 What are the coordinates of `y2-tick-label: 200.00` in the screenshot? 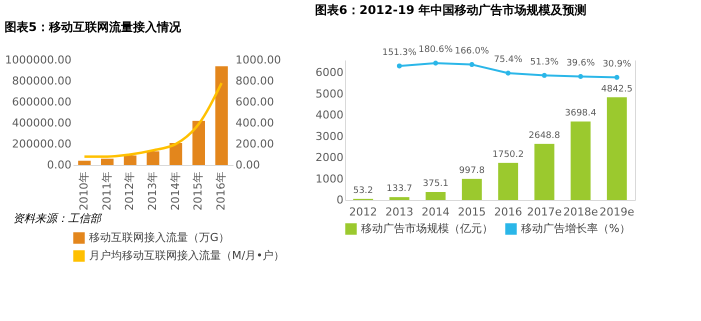 It's located at (255, 144).